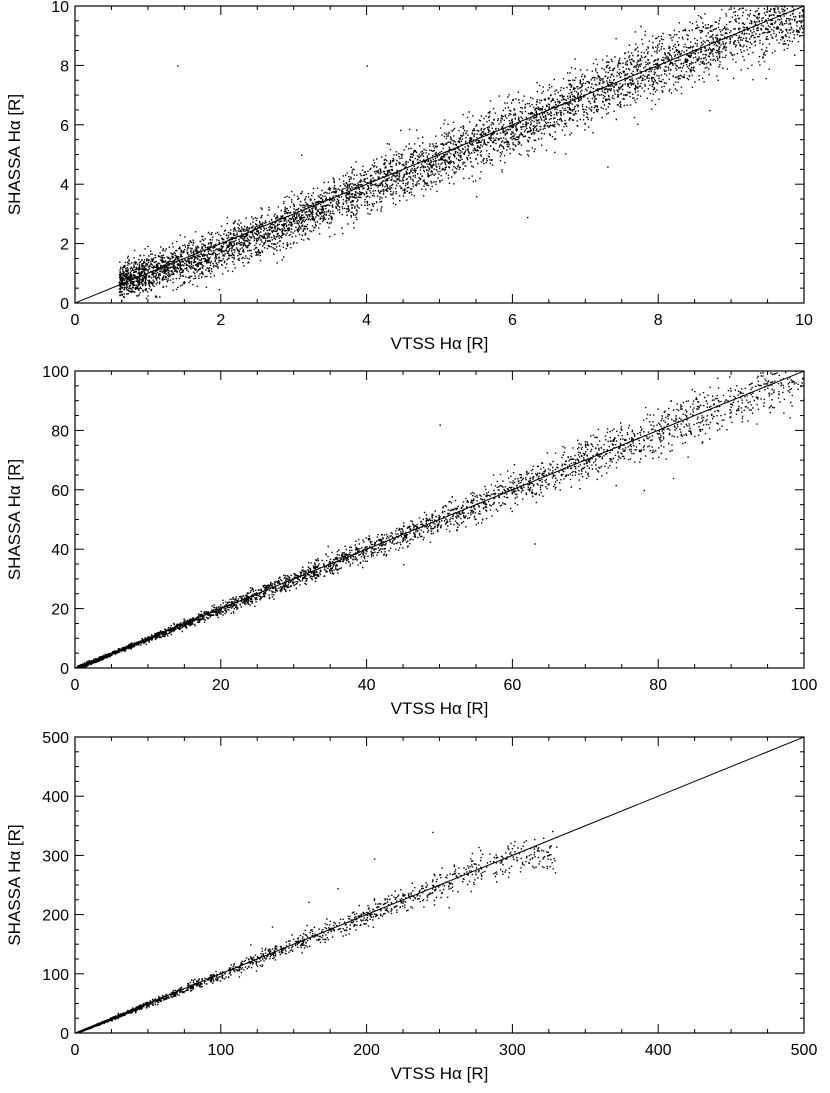  What do you see at coordinates (60, 8) in the screenshot?
I see `y-tick-label: 10` at bounding box center [60, 8].